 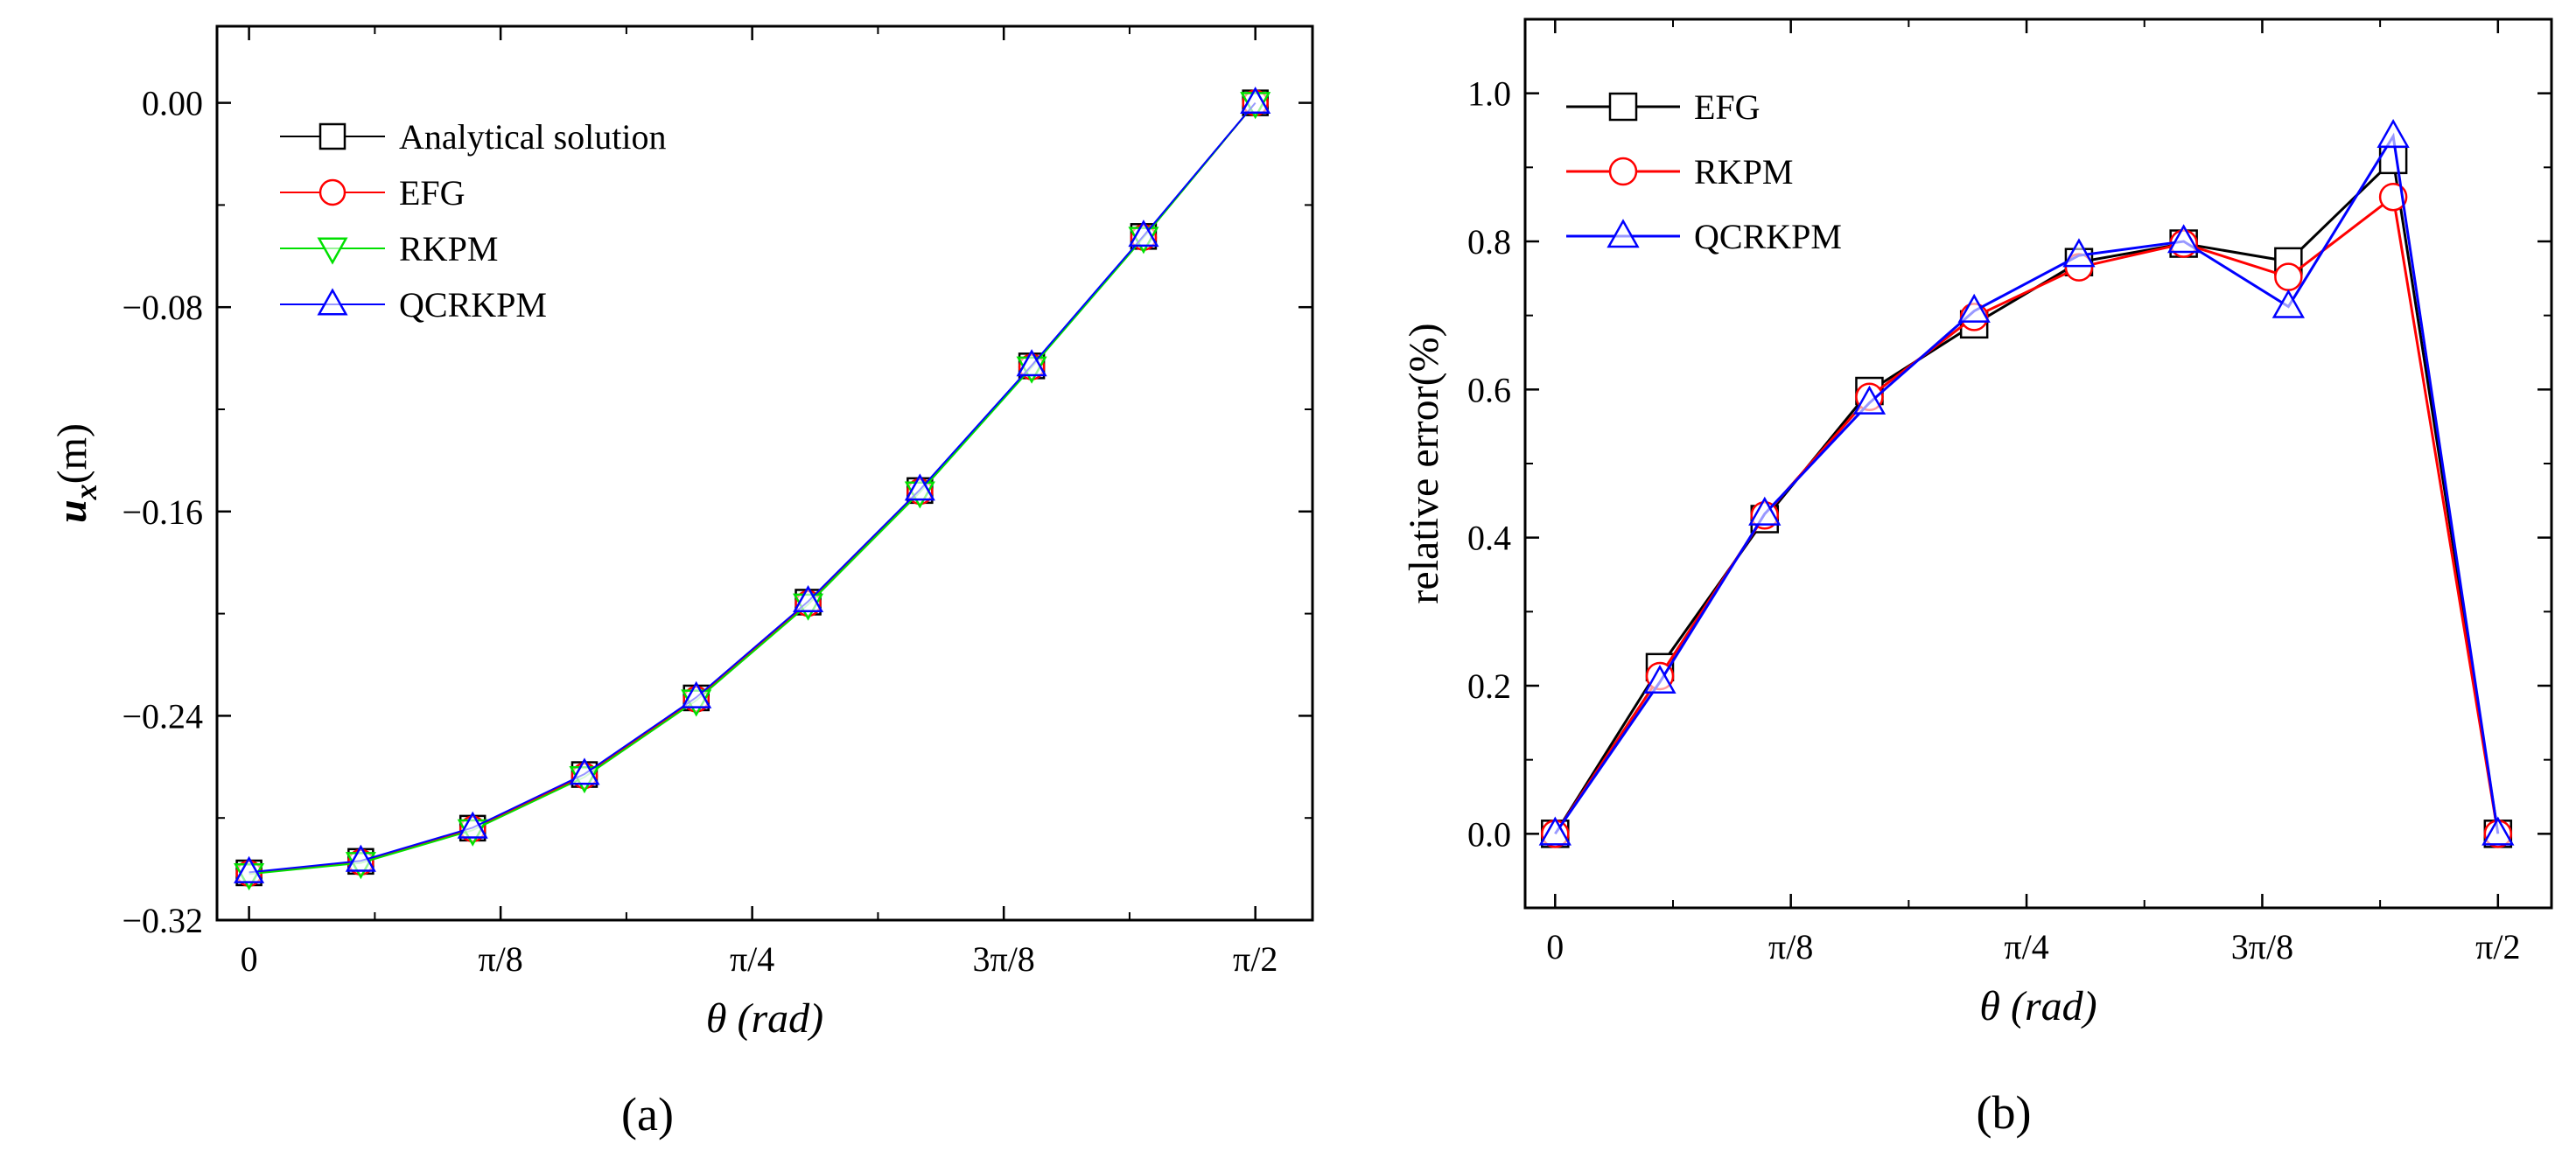 I want to click on y-axis-label-unit: (m), so click(x=72, y=453).